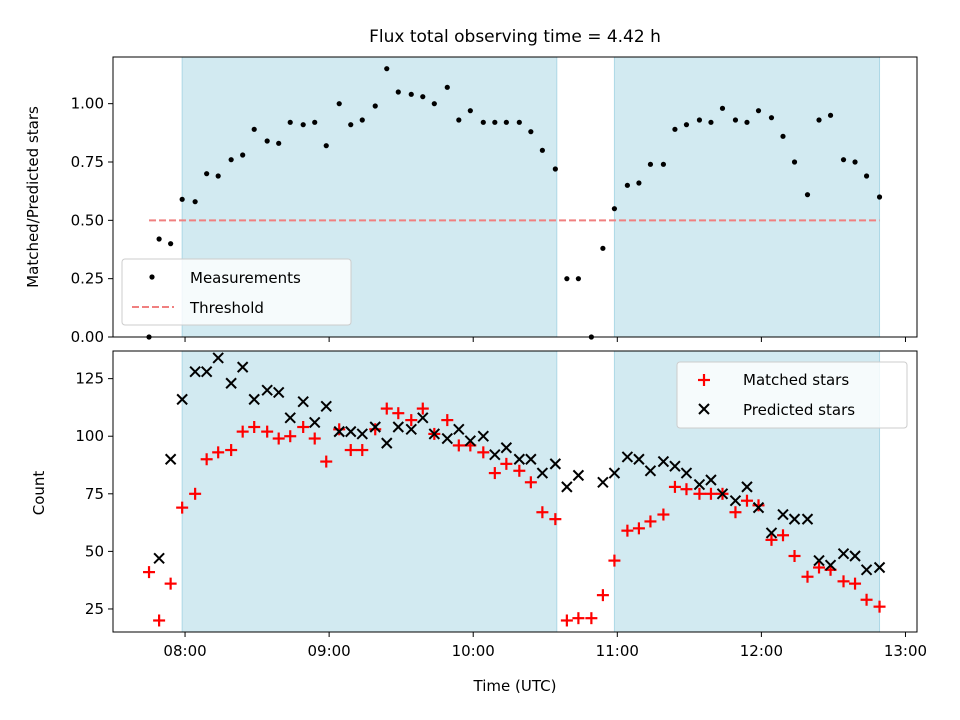 This screenshot has height=720, width=960. I want to click on chart-title: Flux total observing time = 4.42 h, so click(515, 37).